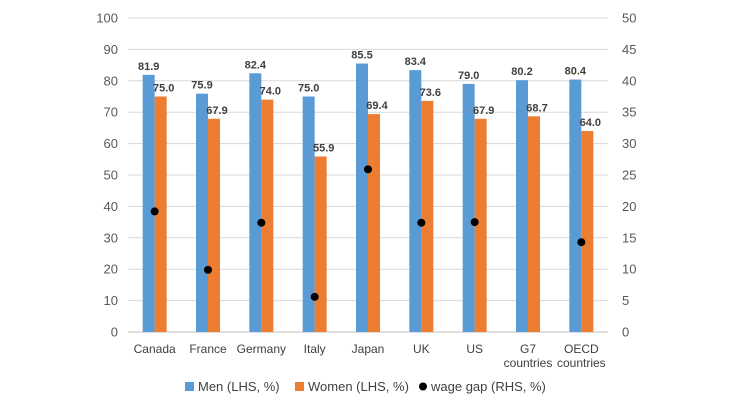 The width and height of the screenshot is (730, 410). What do you see at coordinates (629, 18) in the screenshot?
I see `y-right-tick-label: 50` at bounding box center [629, 18].